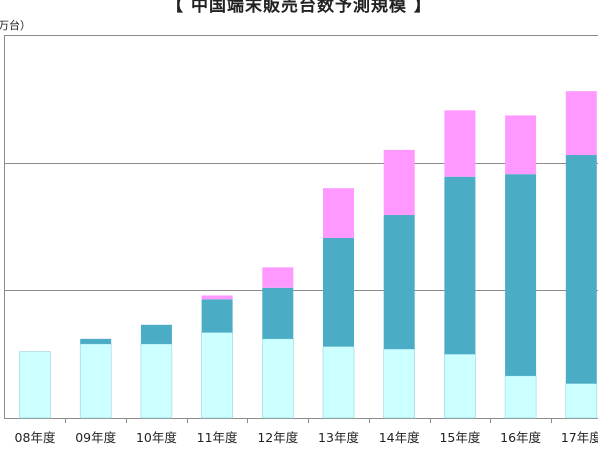 The image size is (598, 449). Describe the element at coordinates (338, 292) in the screenshot. I see `bar-13年度-series-2` at that location.